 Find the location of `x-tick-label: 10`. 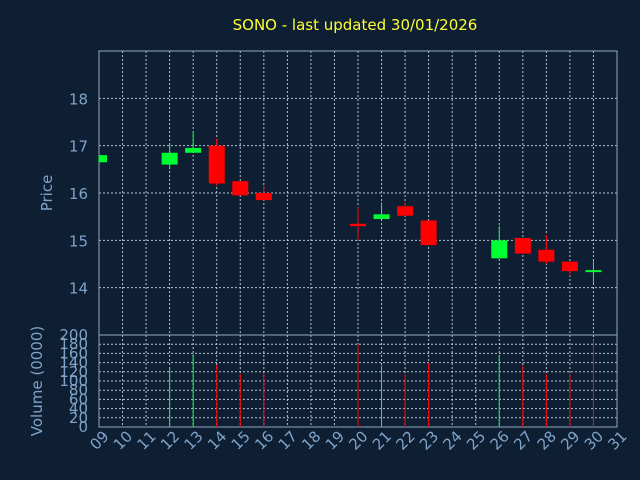

x-tick-label: 10 is located at coordinates (123, 440).